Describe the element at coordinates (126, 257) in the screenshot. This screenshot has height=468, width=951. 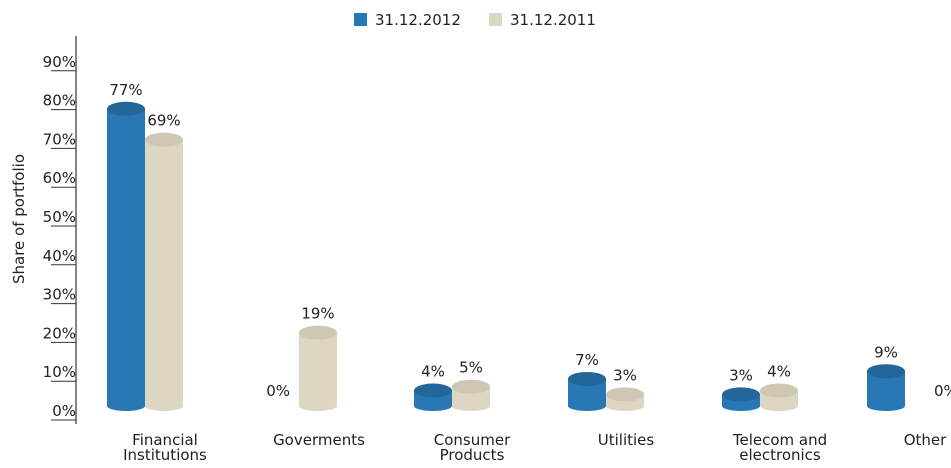
I see `bar-2012` at that location.